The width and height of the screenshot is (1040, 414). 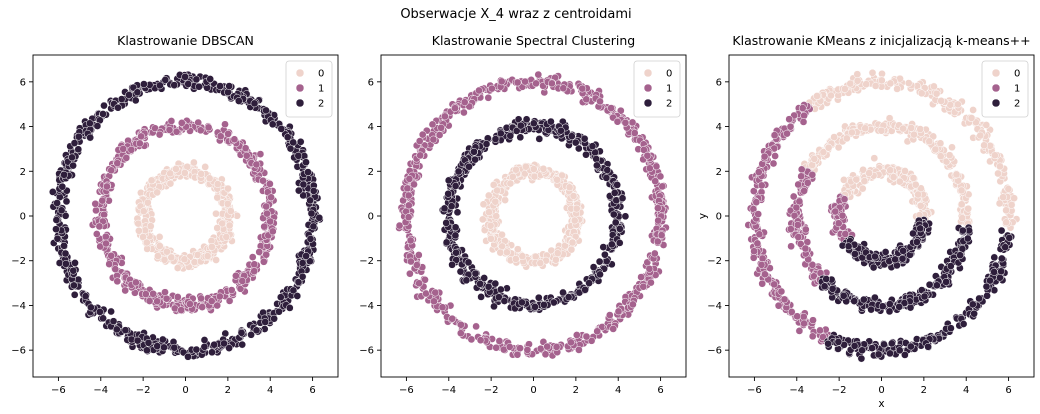 What do you see at coordinates (406, 390) in the screenshot?
I see `x-tick-label: −6` at bounding box center [406, 390].